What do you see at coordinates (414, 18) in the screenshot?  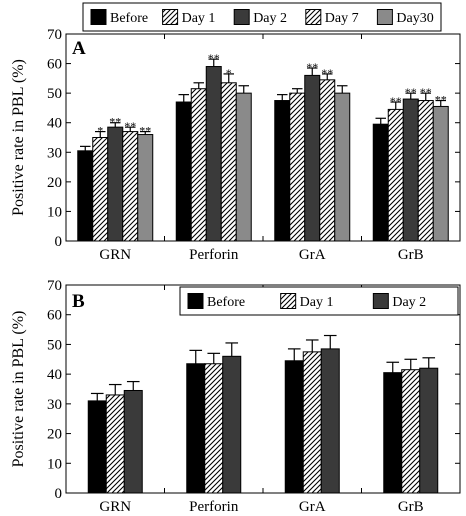 I see `legend-label: Day30` at bounding box center [414, 18].